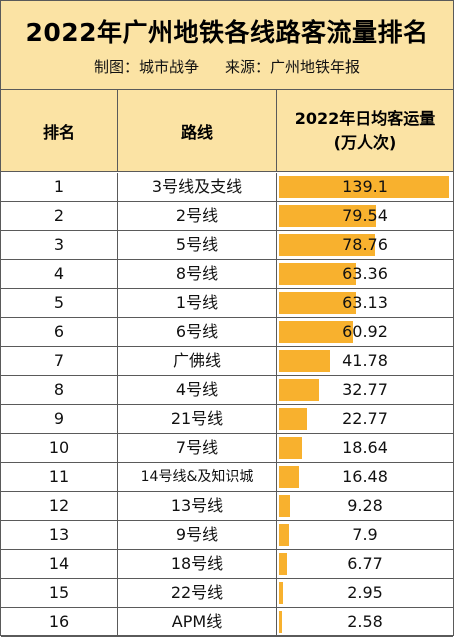 This screenshot has width=454, height=637. I want to click on table-row: 16 APM线 2.58, so click(227, 622).